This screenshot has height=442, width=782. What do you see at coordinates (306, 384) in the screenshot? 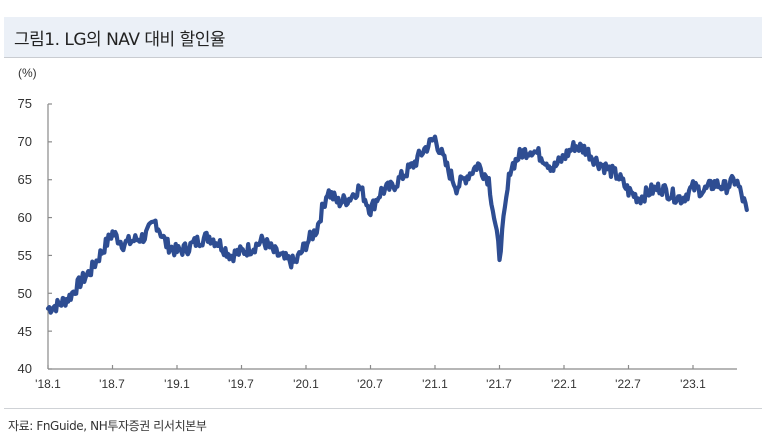
I see `x-tick-label: '20.1` at bounding box center [306, 384].